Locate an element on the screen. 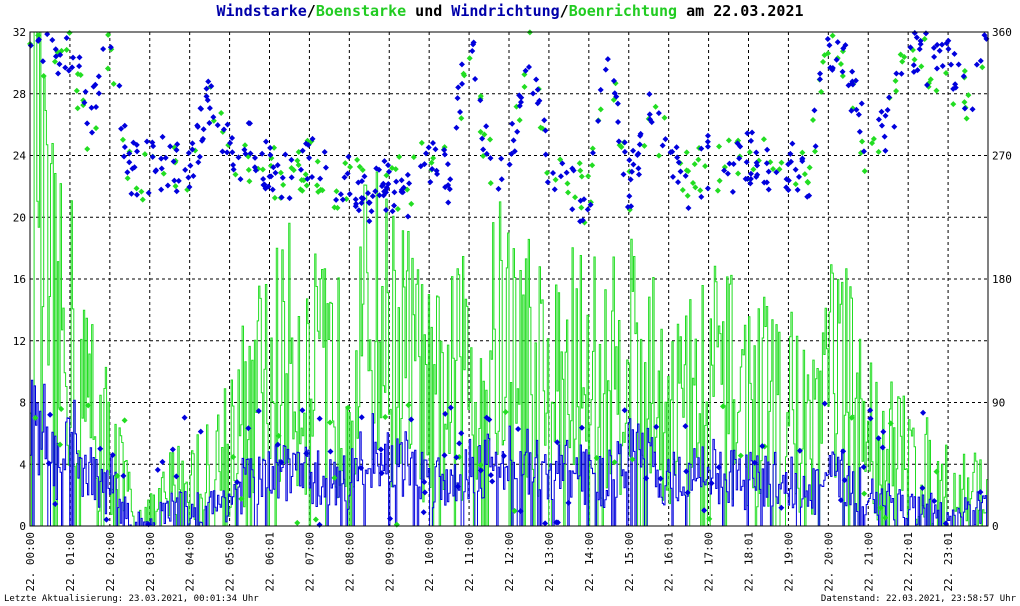 The width and height of the screenshot is (1020, 606). x-tick-label: 22. 04:00 is located at coordinates (190, 562).